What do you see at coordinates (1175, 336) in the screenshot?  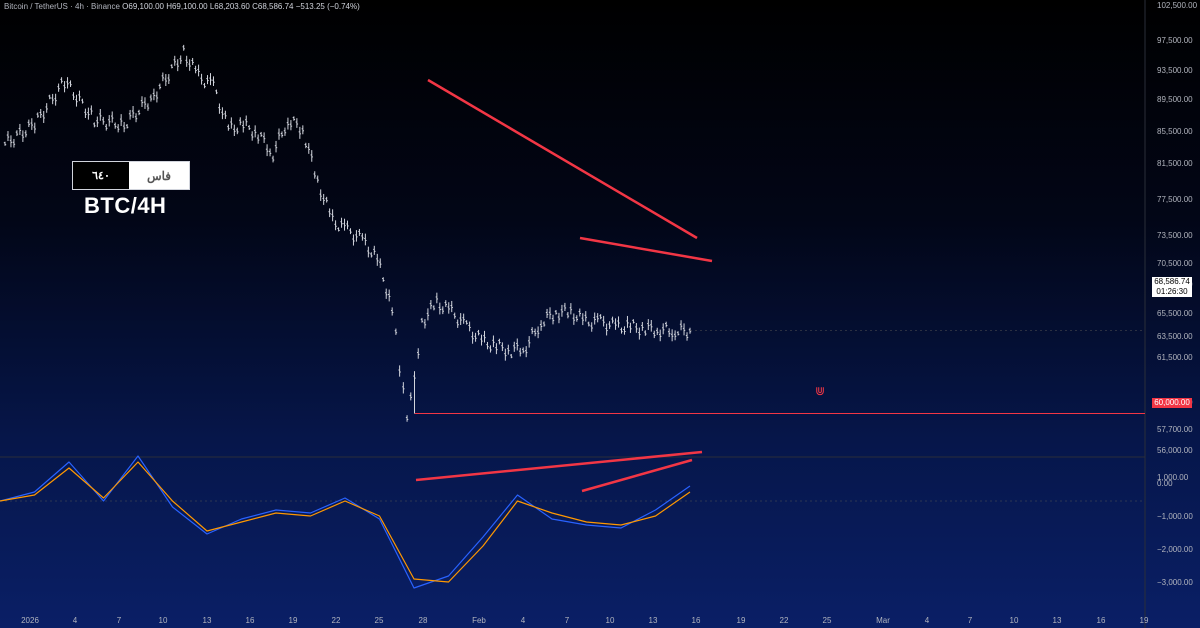 I see `y-tick-label: 63,500.00` at bounding box center [1175, 336].